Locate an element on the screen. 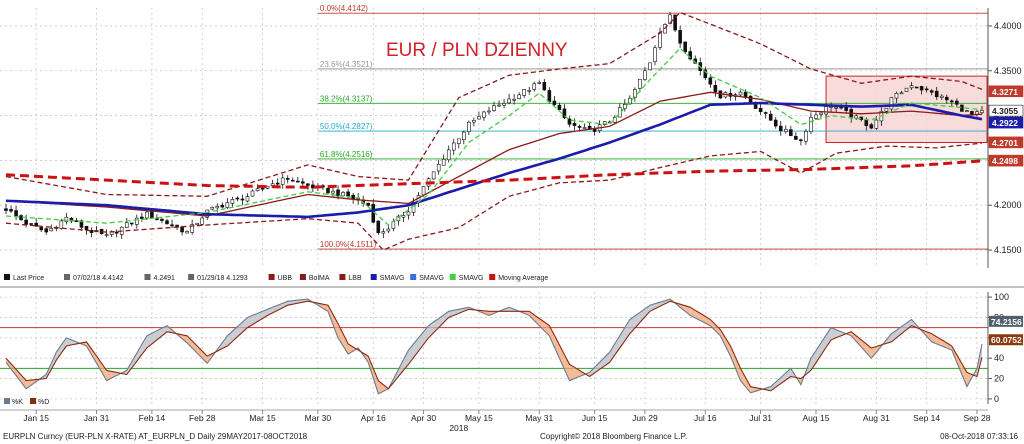 The image size is (1024, 444). osc-axis-label: 100 is located at coordinates (1001, 297).